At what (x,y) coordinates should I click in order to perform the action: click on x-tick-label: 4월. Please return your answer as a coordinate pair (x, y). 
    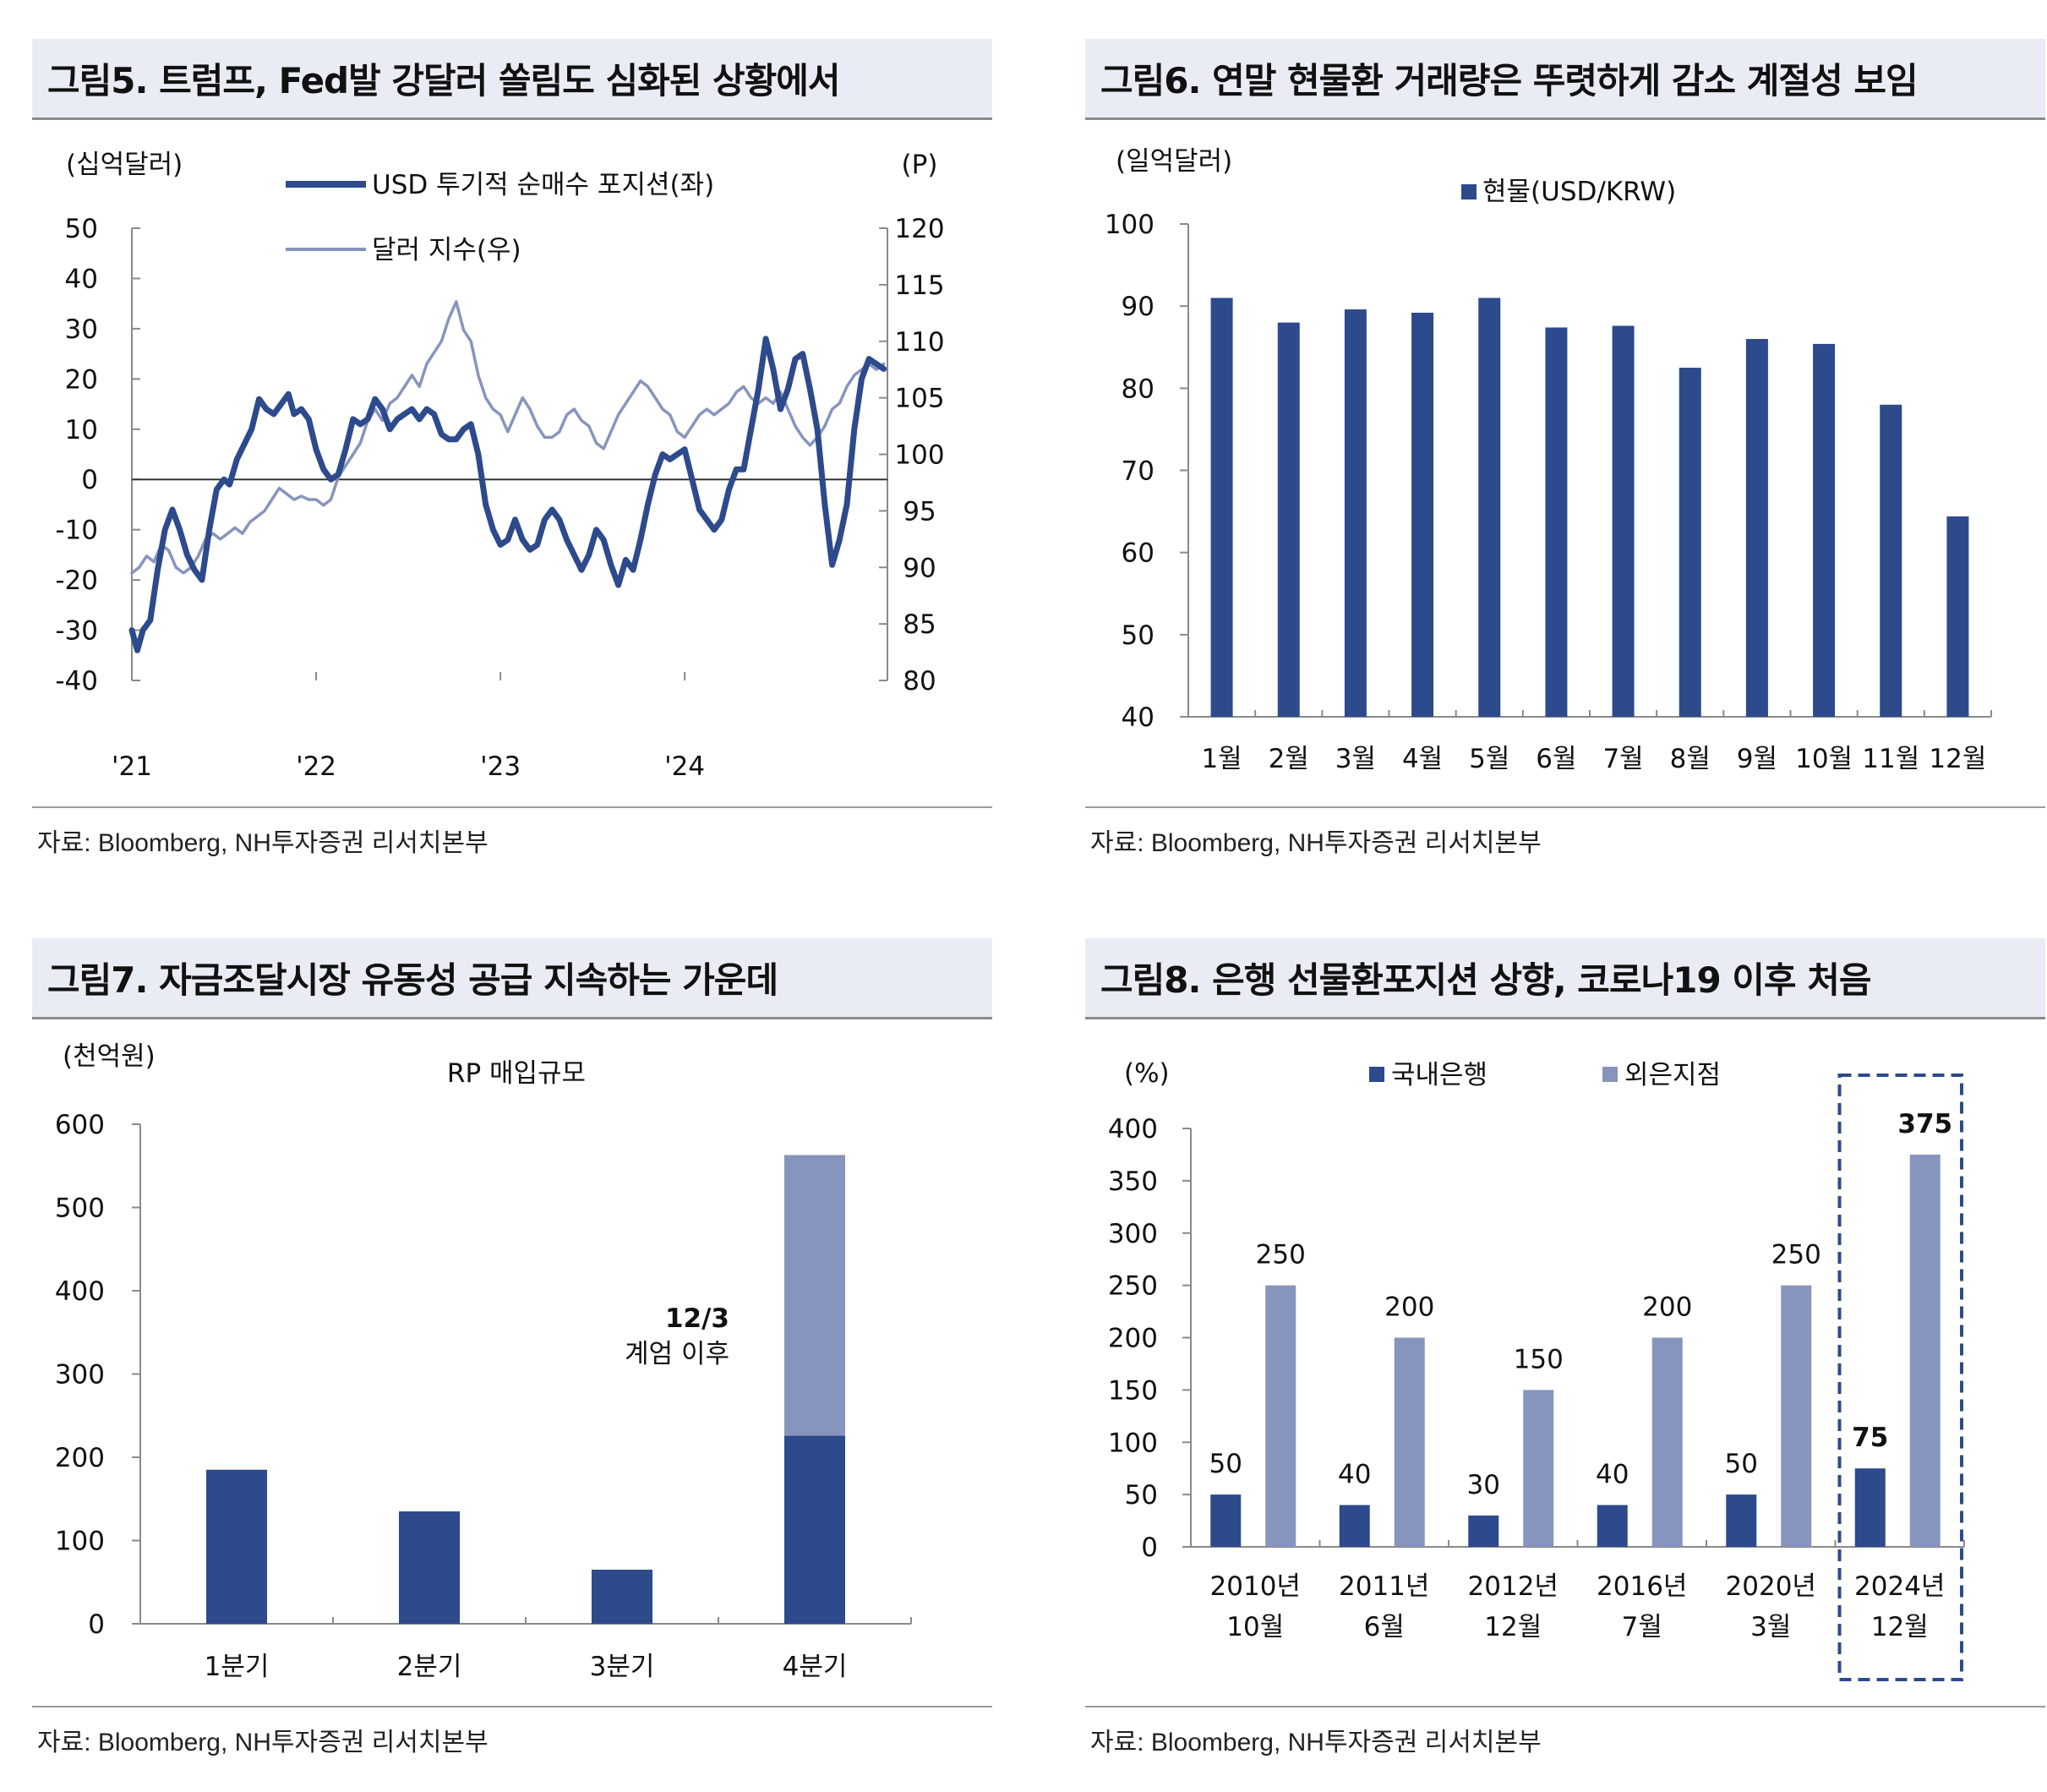
    Looking at the image, I should click on (1422, 759).